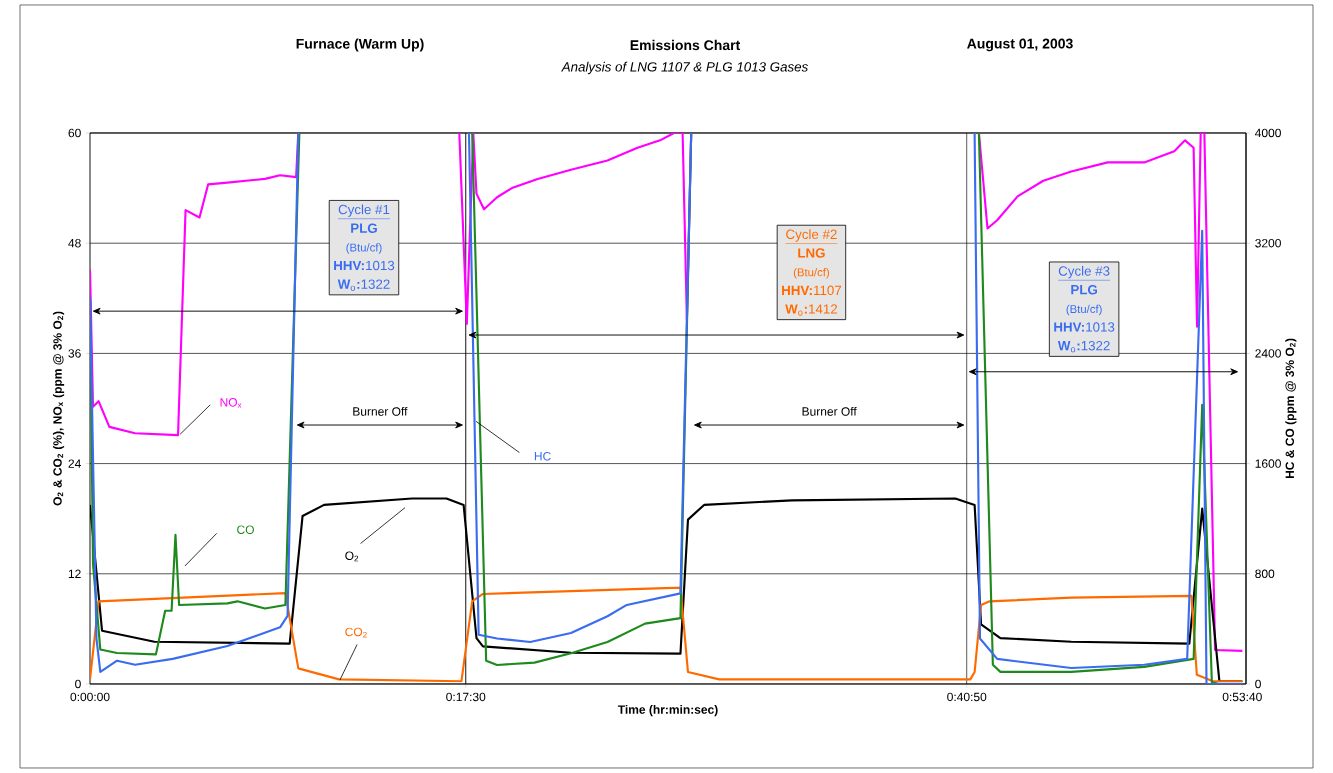 Image resolution: width=1333 pixels, height=773 pixels. What do you see at coordinates (1265, 574) in the screenshot?
I see `y2-tick-label: 800` at bounding box center [1265, 574].